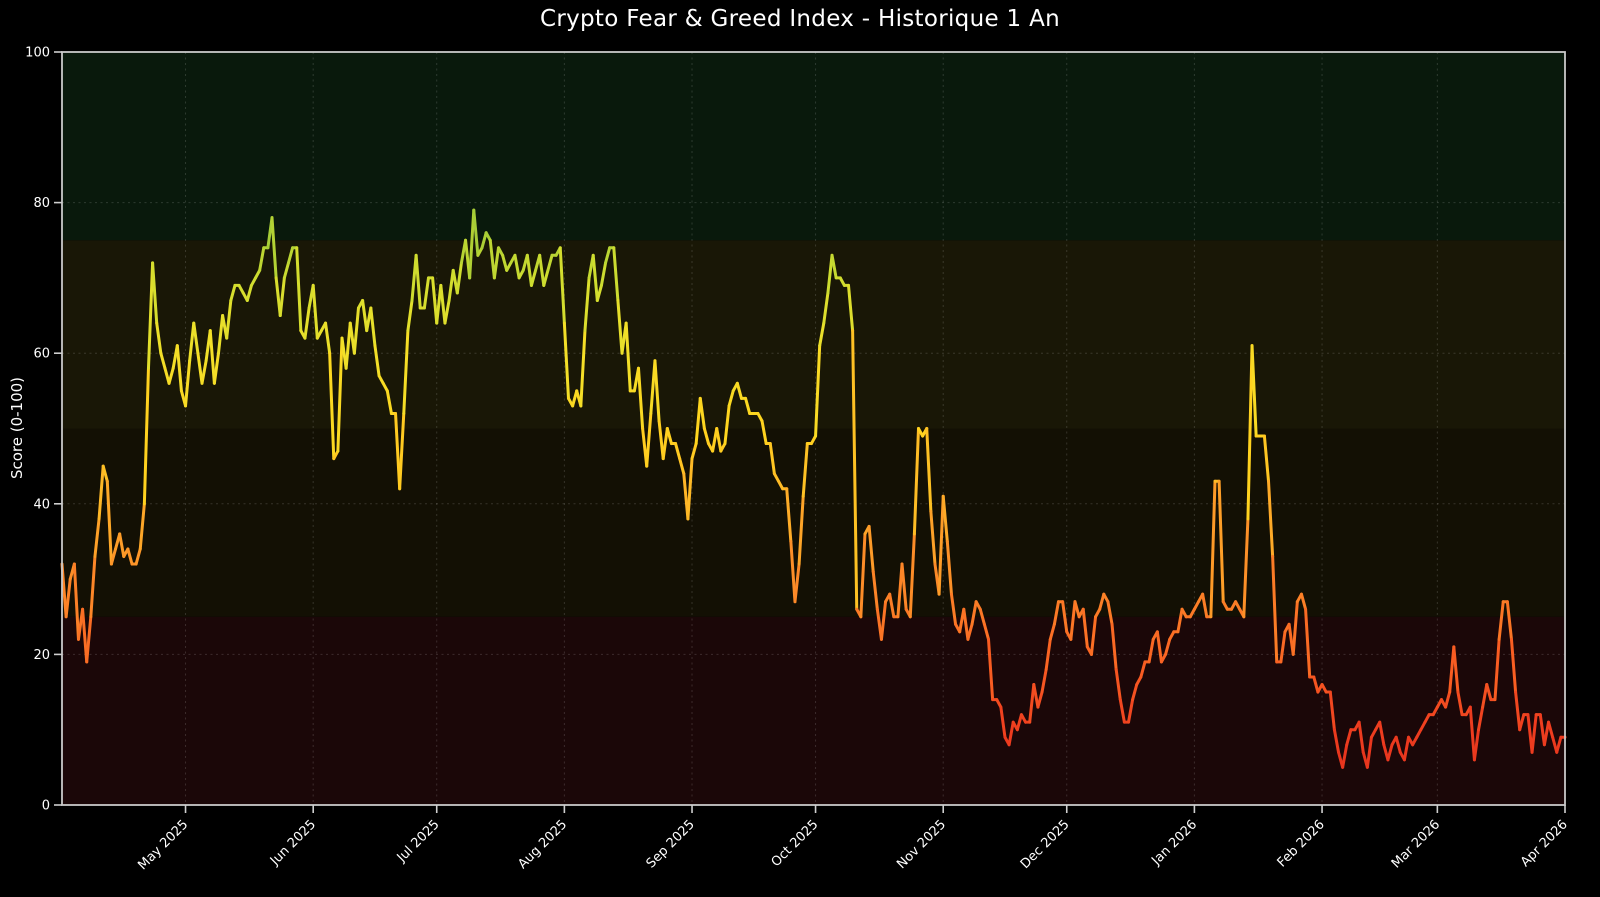 Image resolution: width=1600 pixels, height=897 pixels. What do you see at coordinates (1045, 844) in the screenshot?
I see `x-tick-label-7: Dec 2025` at bounding box center [1045, 844].